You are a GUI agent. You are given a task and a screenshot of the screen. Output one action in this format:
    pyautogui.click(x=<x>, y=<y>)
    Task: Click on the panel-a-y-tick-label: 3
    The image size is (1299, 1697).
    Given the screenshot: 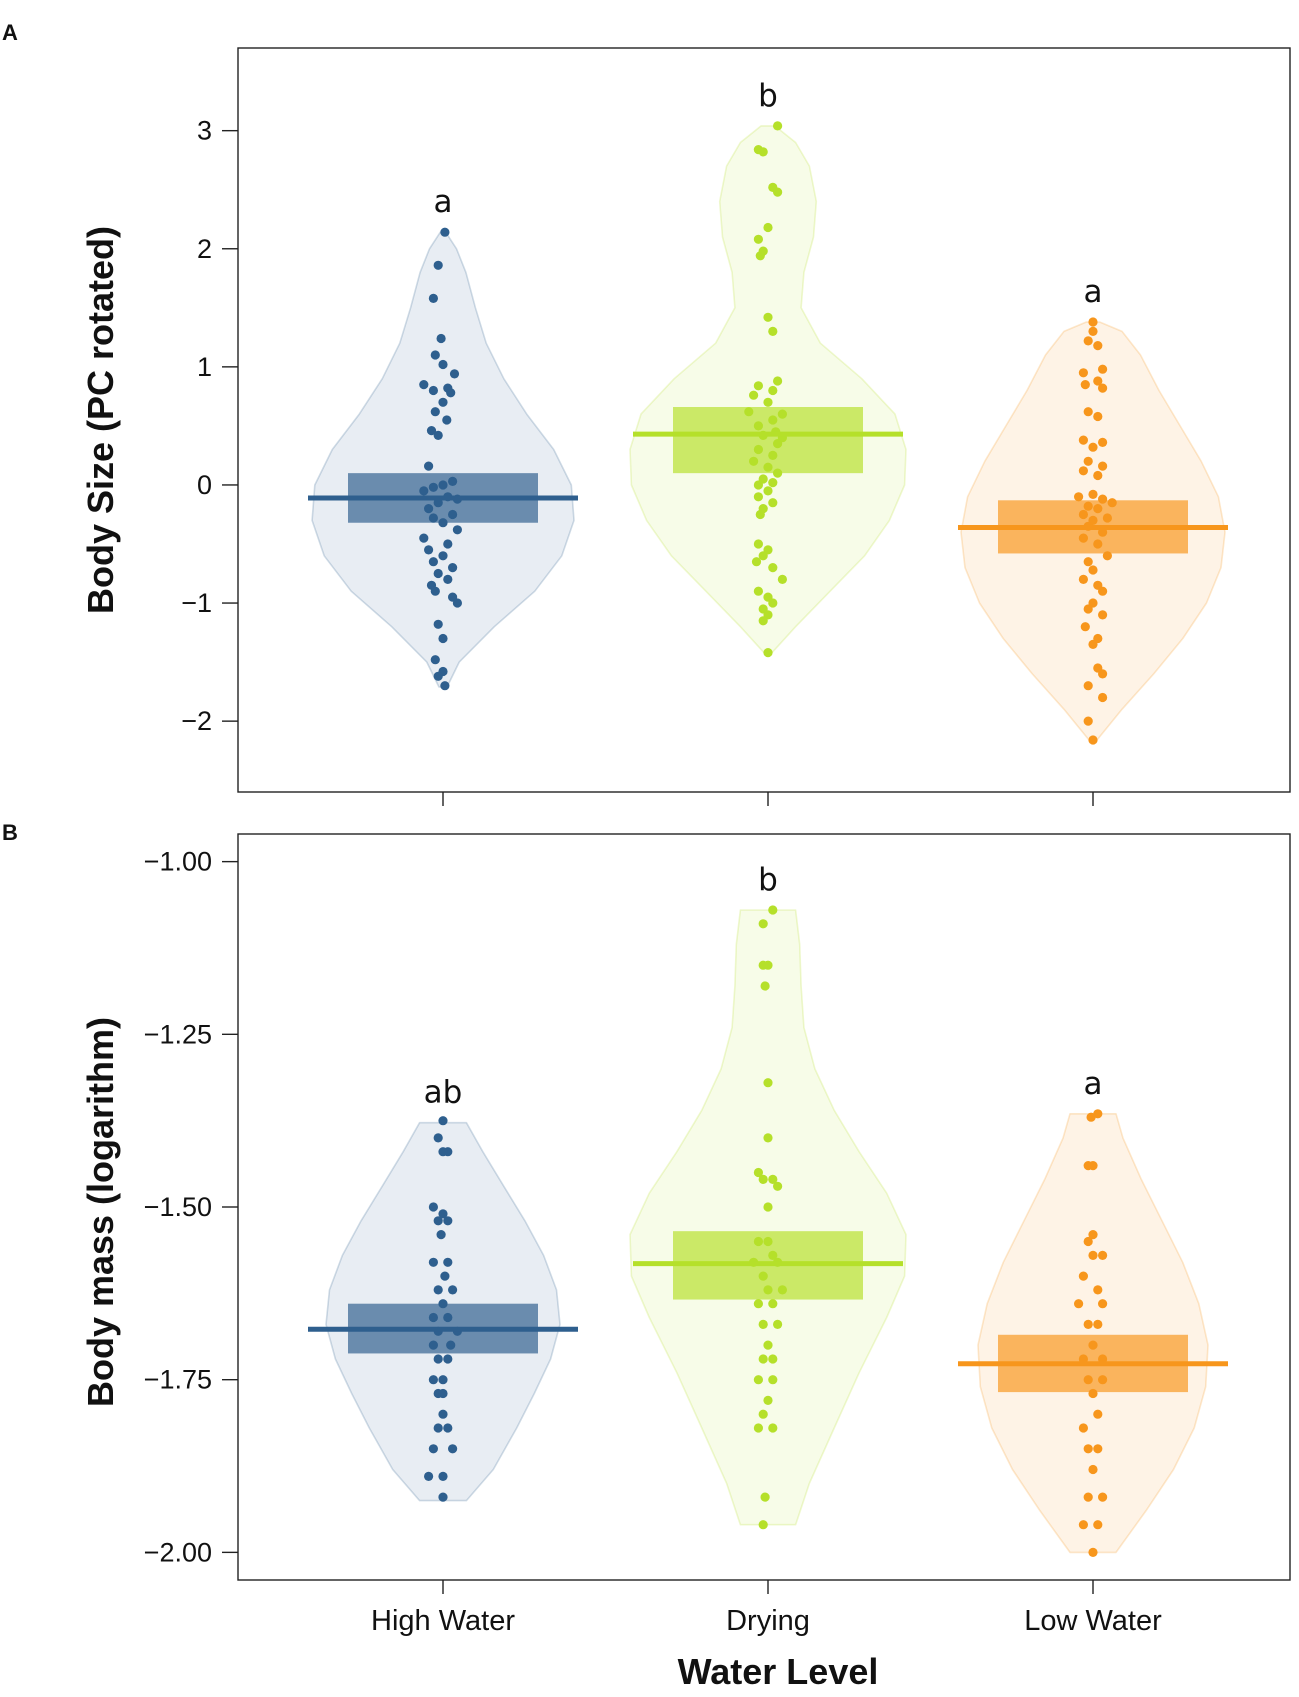 What is the action you would take?
    pyautogui.click(x=204, y=131)
    